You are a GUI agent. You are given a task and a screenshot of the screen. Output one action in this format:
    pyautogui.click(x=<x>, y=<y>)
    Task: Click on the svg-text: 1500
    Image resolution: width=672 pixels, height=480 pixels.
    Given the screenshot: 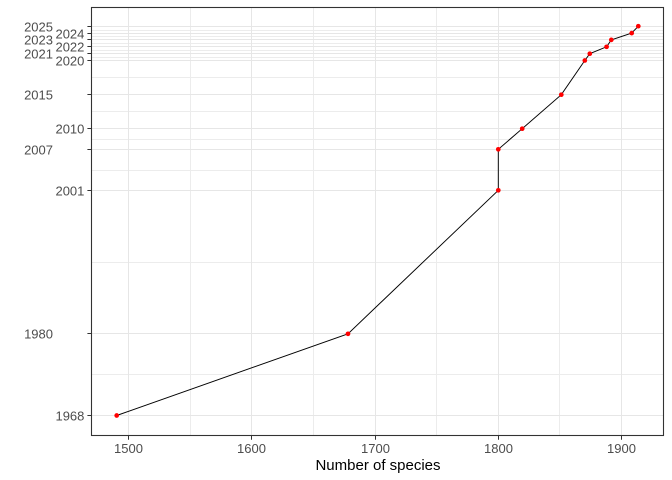 What is the action you would take?
    pyautogui.click(x=128, y=448)
    